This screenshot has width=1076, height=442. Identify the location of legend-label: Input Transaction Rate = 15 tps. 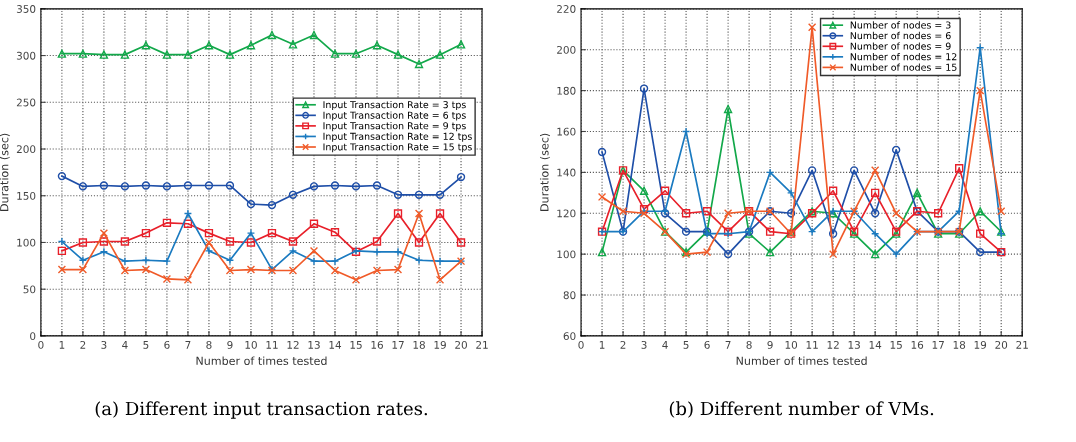
(397, 148).